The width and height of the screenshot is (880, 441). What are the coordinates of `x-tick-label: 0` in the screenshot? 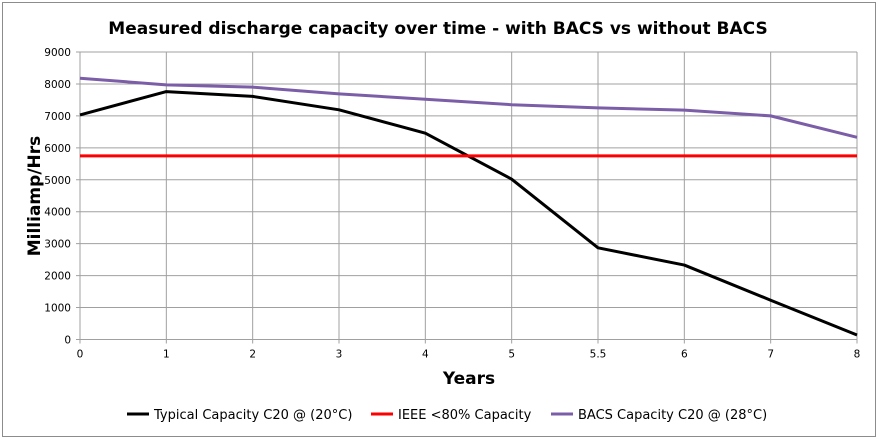 It's located at (80, 355).